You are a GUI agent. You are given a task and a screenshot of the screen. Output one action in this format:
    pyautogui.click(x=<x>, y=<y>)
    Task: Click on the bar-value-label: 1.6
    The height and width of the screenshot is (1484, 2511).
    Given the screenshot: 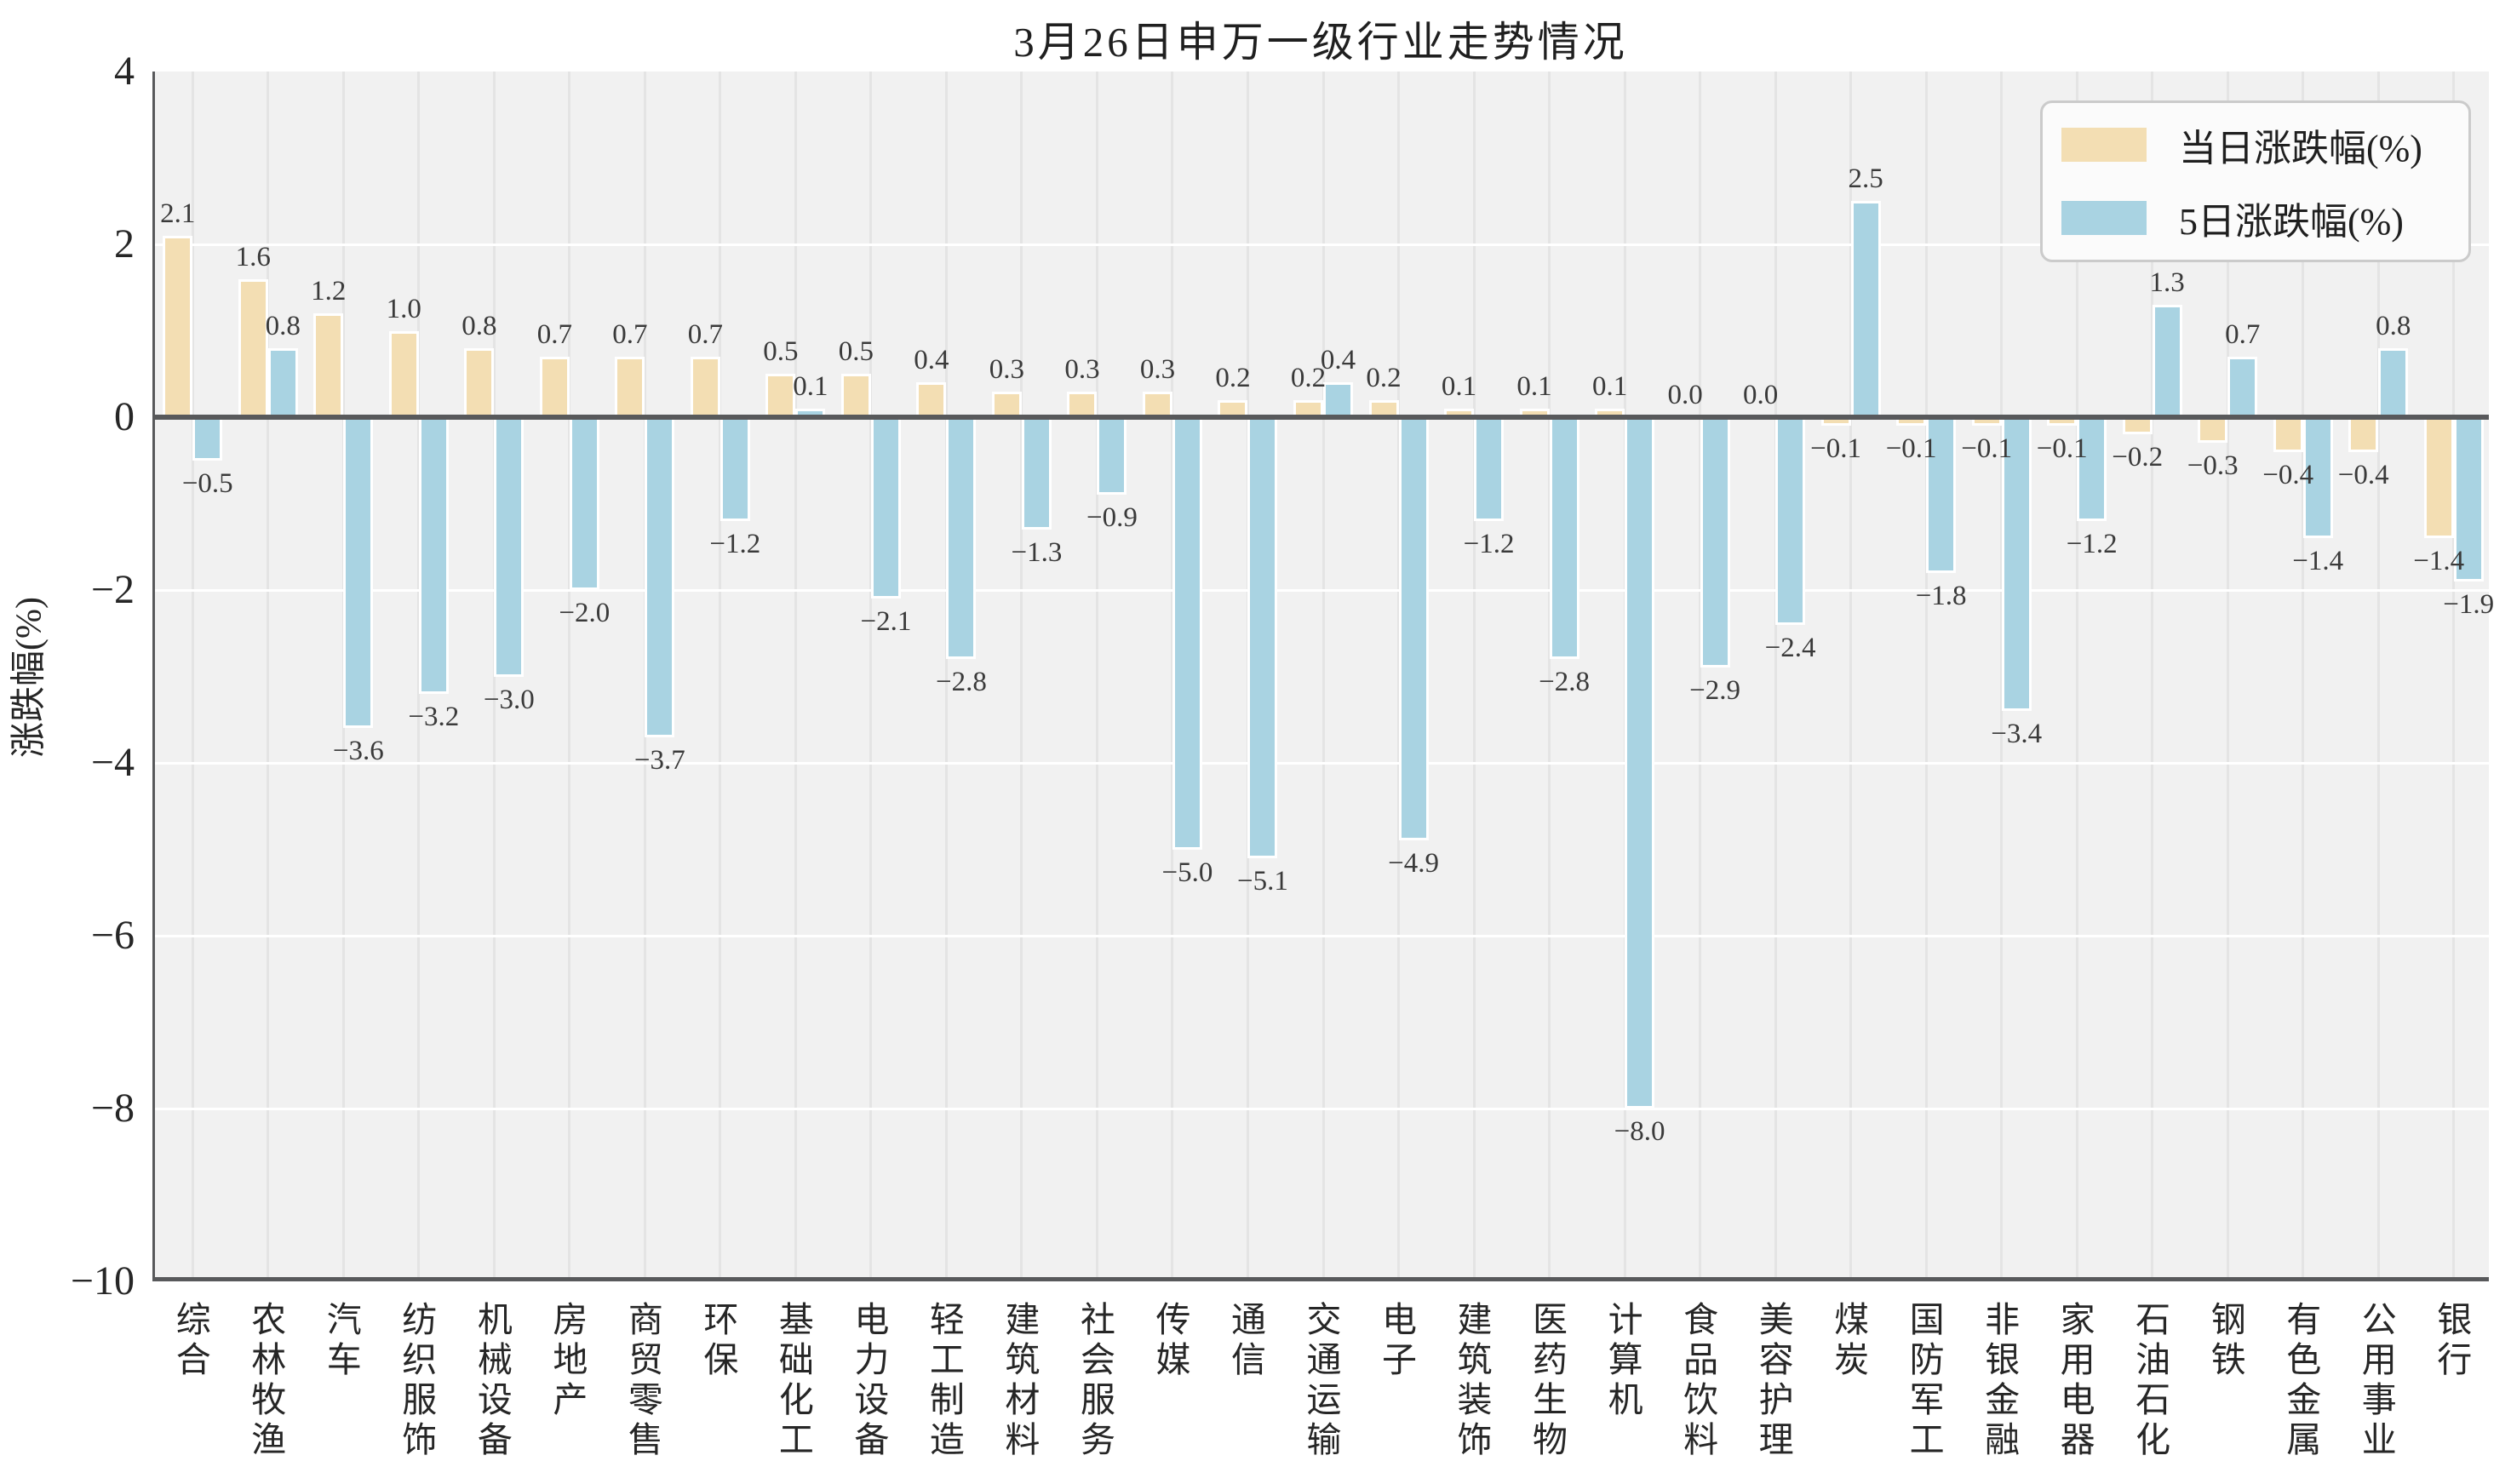 What is the action you would take?
    pyautogui.click(x=253, y=256)
    